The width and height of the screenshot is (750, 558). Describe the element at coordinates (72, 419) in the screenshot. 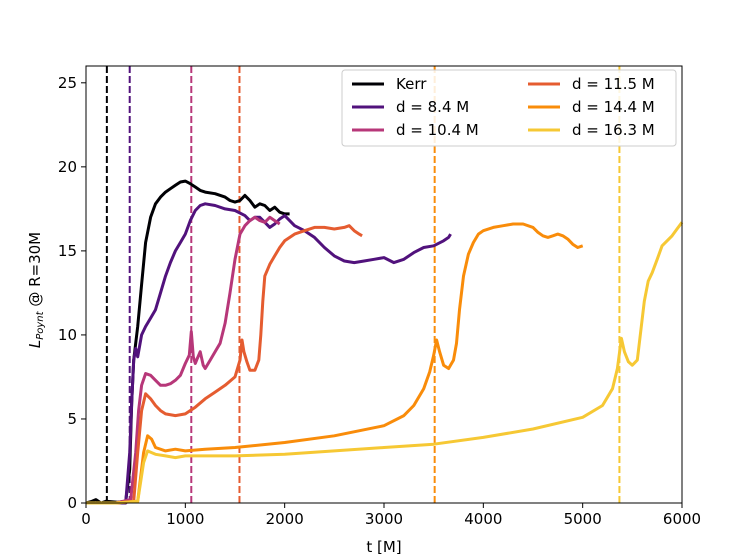

I see `y-tick-label-1: 5` at that location.